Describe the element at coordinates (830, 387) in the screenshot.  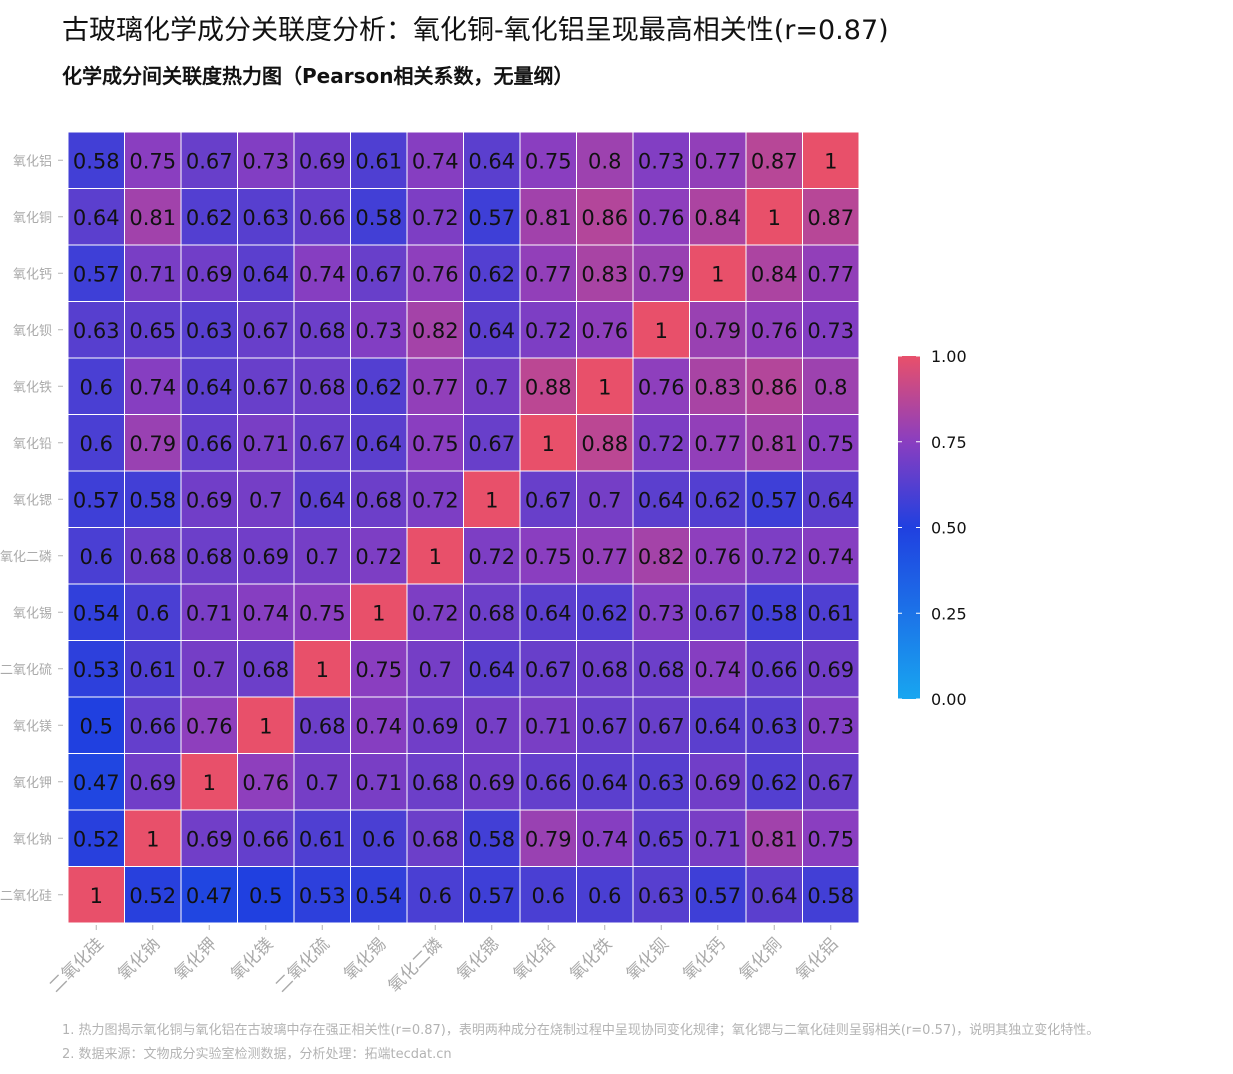
I see `cell-label: 0.8` at that location.